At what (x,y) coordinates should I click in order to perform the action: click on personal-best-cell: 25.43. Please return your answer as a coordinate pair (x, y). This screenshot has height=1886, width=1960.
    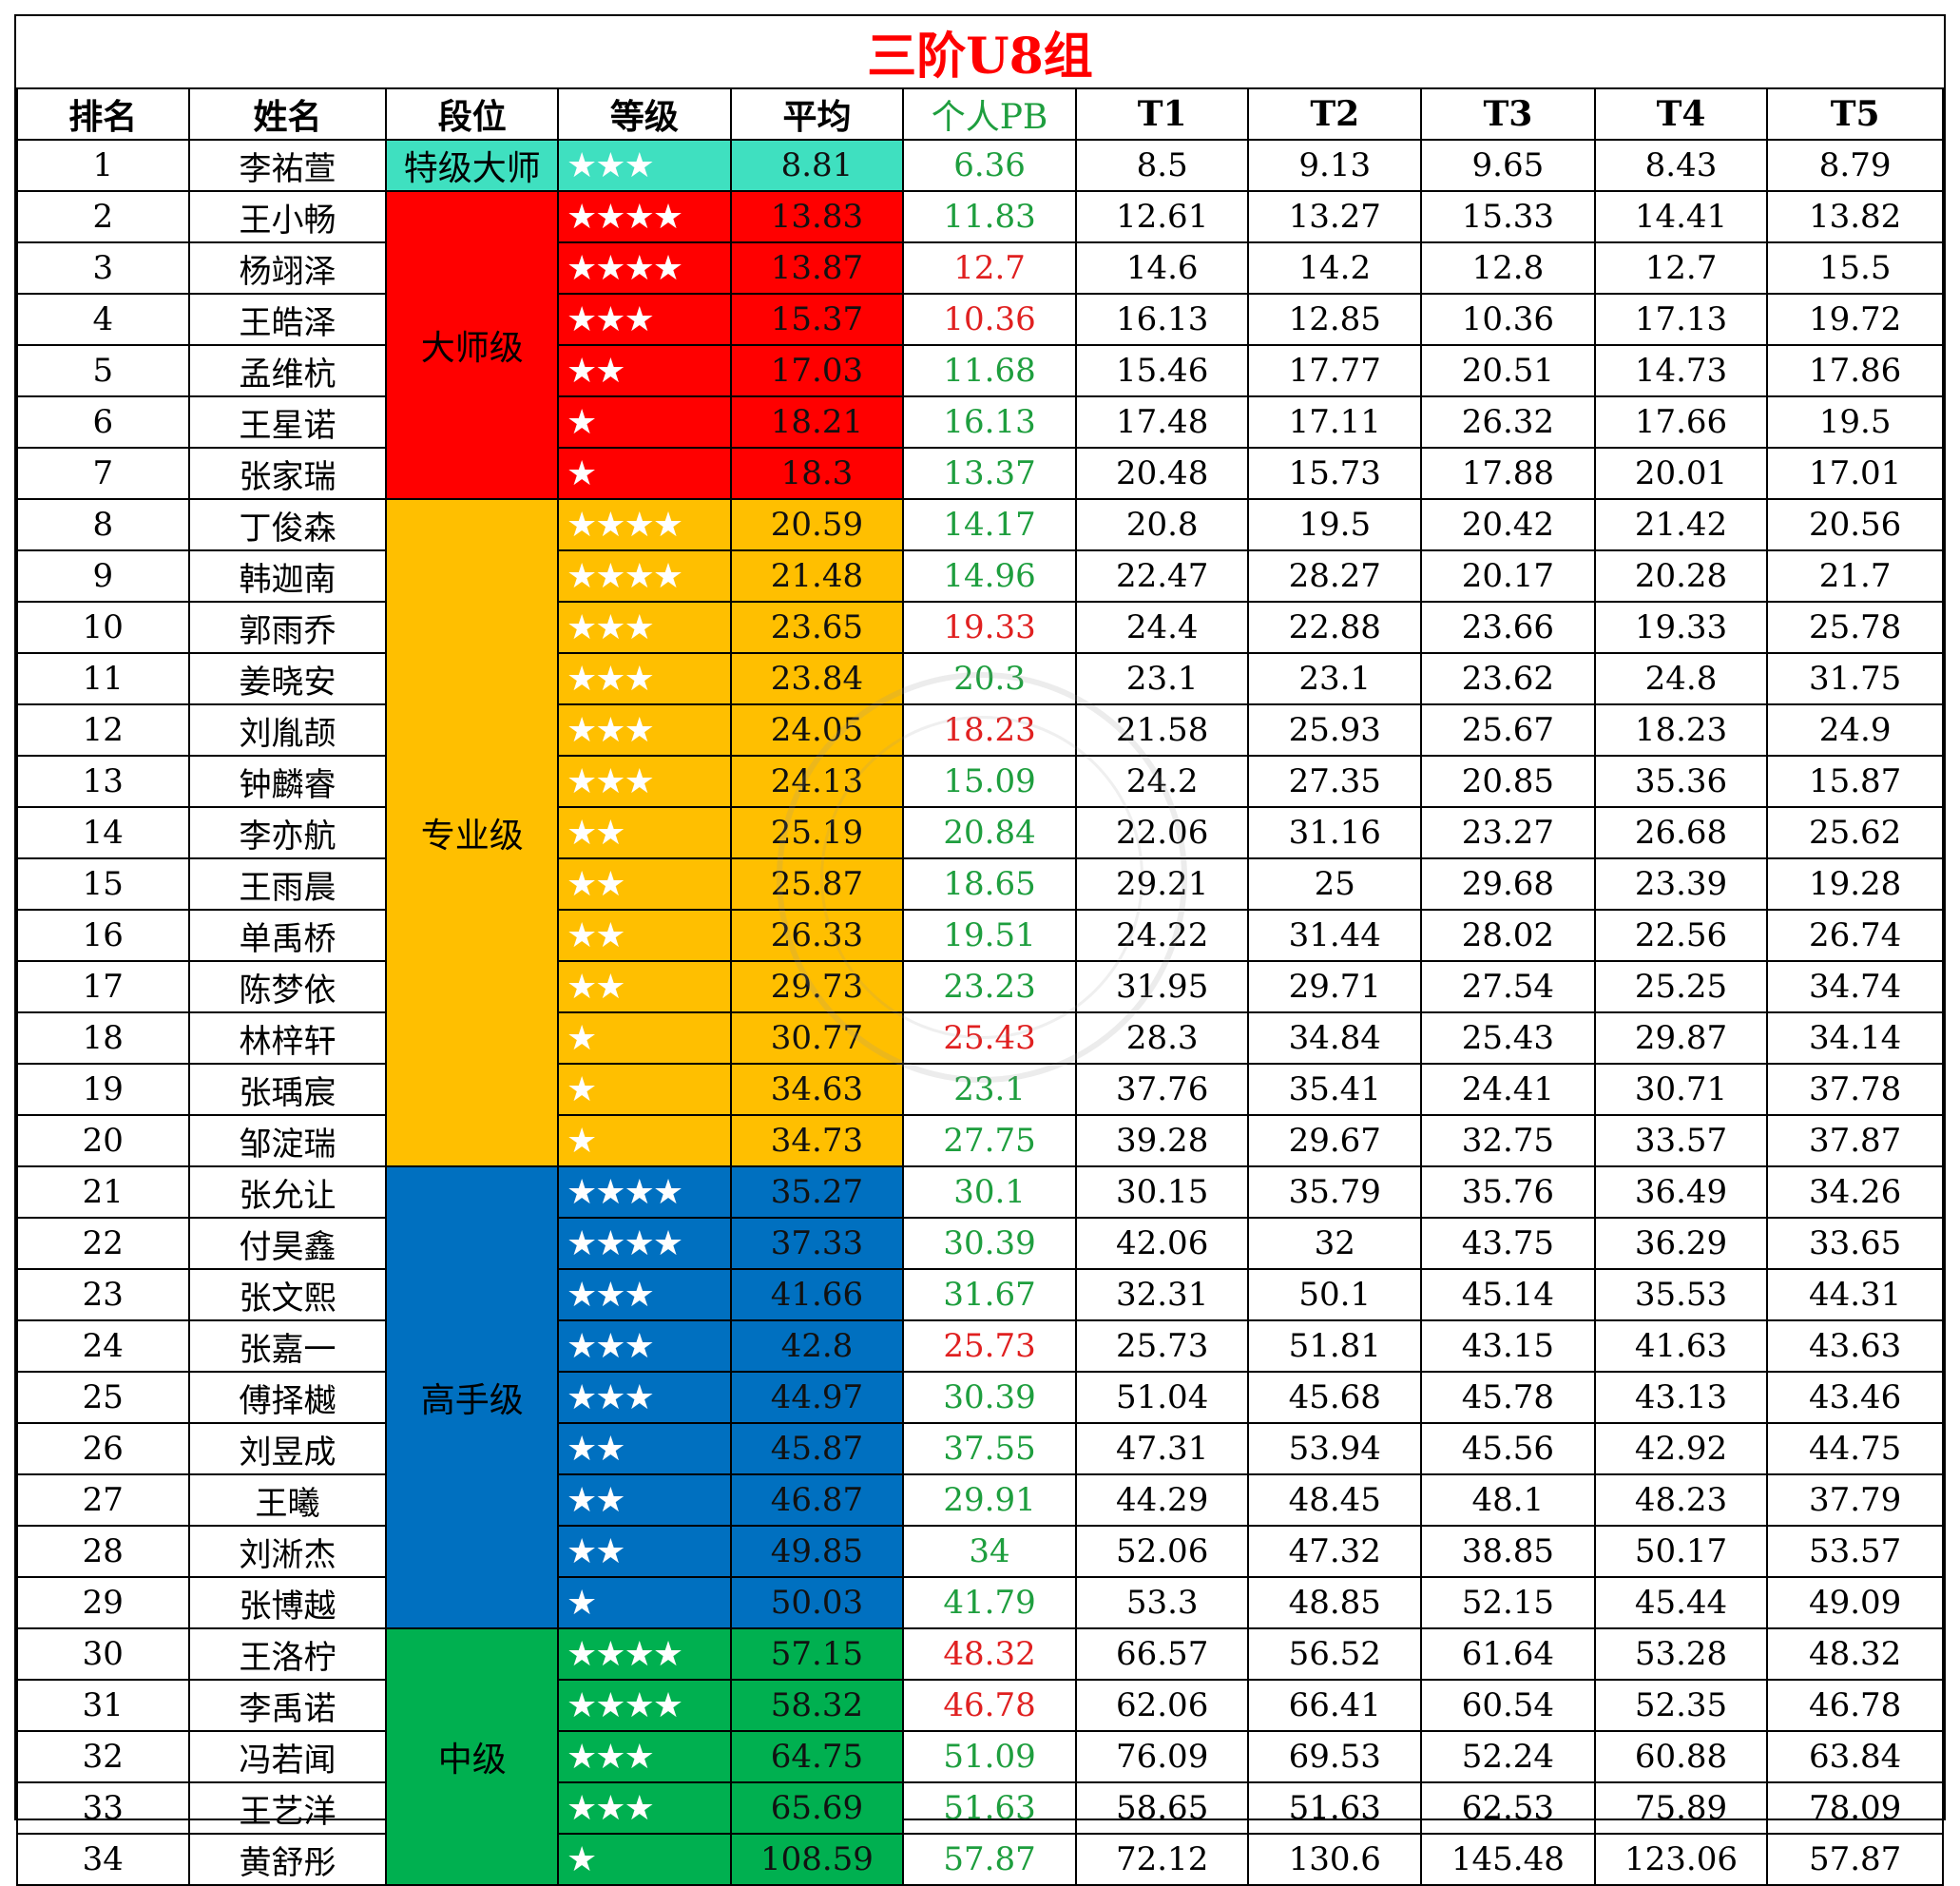
    Looking at the image, I should click on (989, 1038).